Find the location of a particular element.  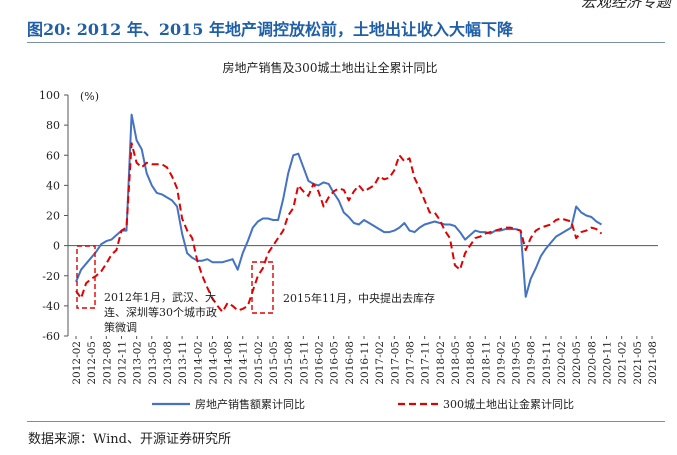

y-tick-label: -20 is located at coordinates (51, 276).